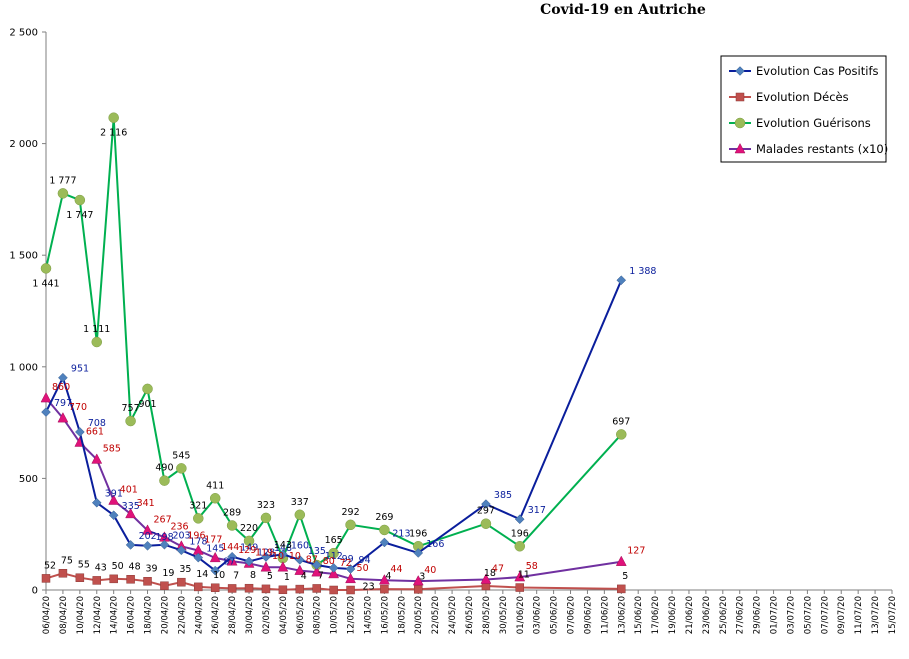  What do you see at coordinates (791, 615) in the screenshot?
I see `x-tick-label: 03/07/20` at bounding box center [791, 615].